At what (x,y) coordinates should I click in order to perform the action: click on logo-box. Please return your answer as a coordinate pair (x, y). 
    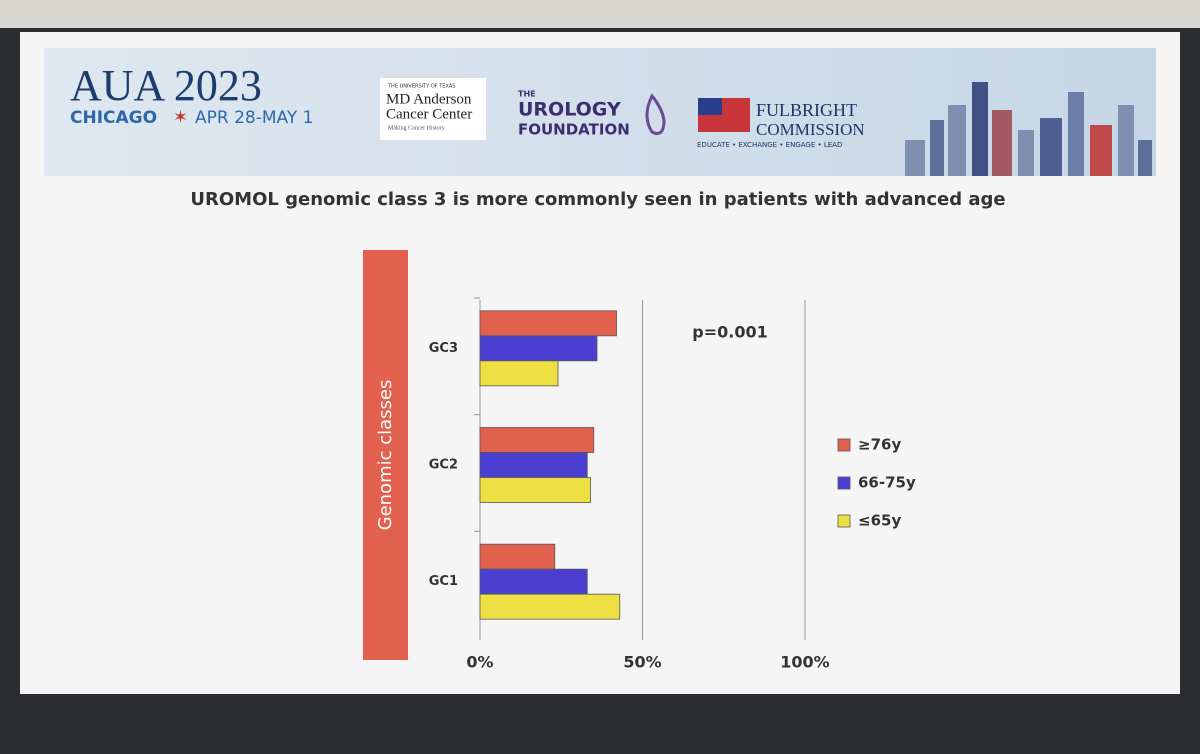
    Looking at the image, I should click on (433, 109).